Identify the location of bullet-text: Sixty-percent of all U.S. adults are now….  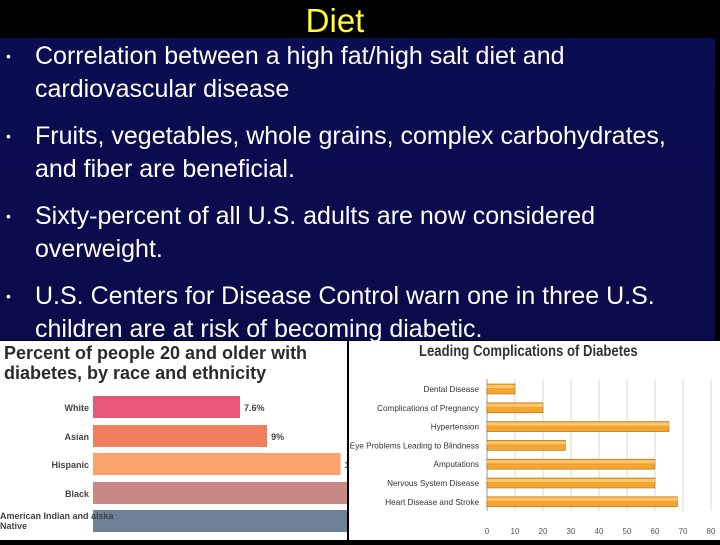
(315, 232).